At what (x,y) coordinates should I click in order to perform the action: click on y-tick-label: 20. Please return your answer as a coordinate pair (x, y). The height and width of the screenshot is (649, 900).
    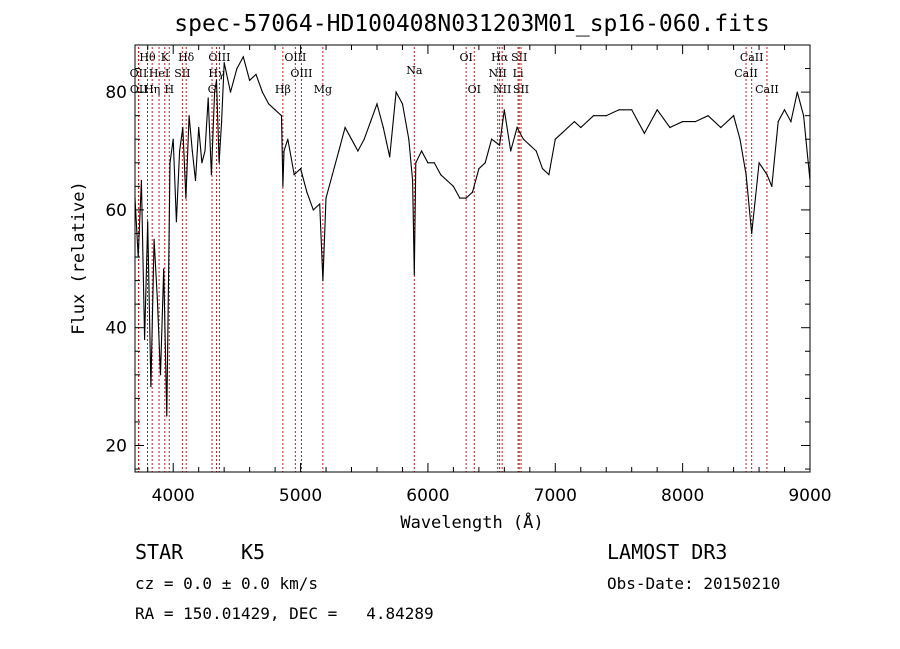
    Looking at the image, I should click on (116, 446).